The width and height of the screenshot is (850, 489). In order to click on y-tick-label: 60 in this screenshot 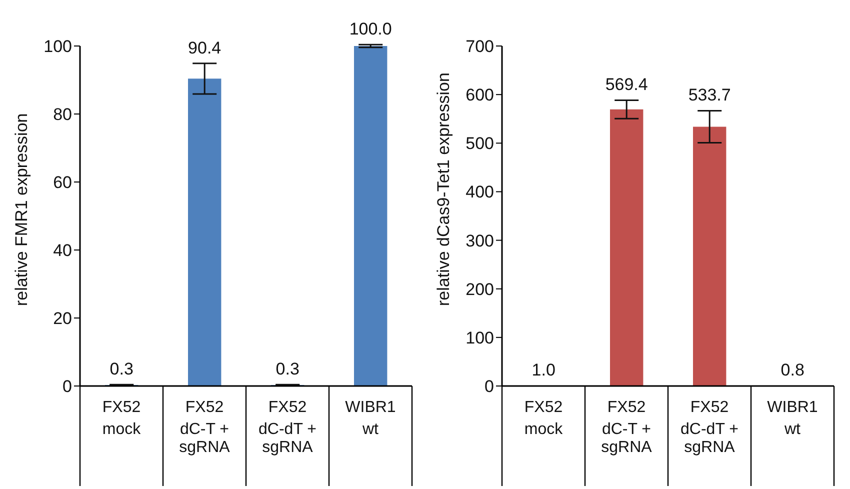, I will do `click(62, 182)`.